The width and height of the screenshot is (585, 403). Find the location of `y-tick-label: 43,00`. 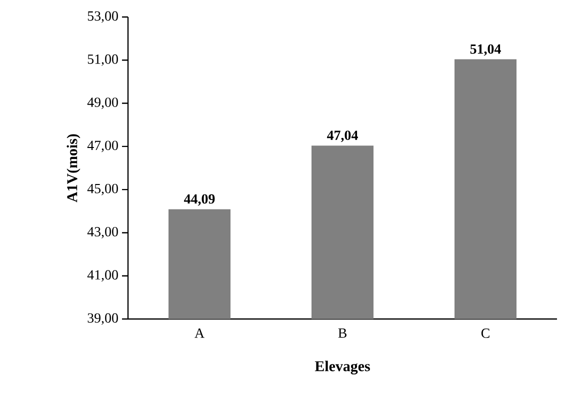

y-tick-label: 43,00 is located at coordinates (102, 232).